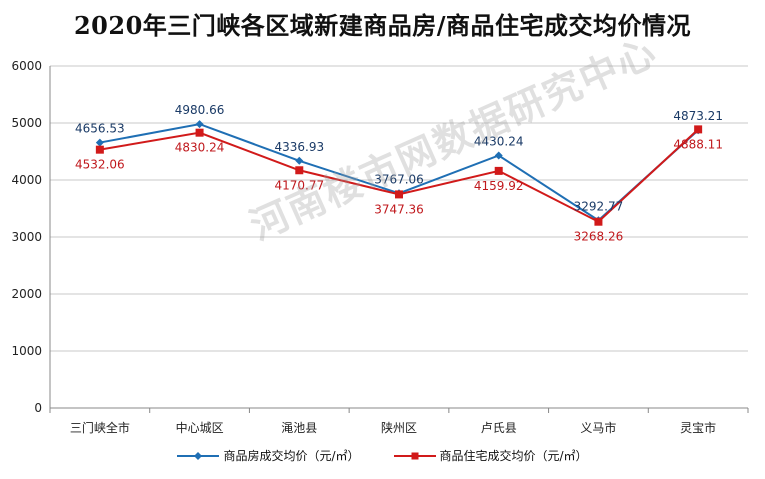  I want to click on legend-item-series-2: 商品住宅成交均价（元/㎡）, so click(490, 455).